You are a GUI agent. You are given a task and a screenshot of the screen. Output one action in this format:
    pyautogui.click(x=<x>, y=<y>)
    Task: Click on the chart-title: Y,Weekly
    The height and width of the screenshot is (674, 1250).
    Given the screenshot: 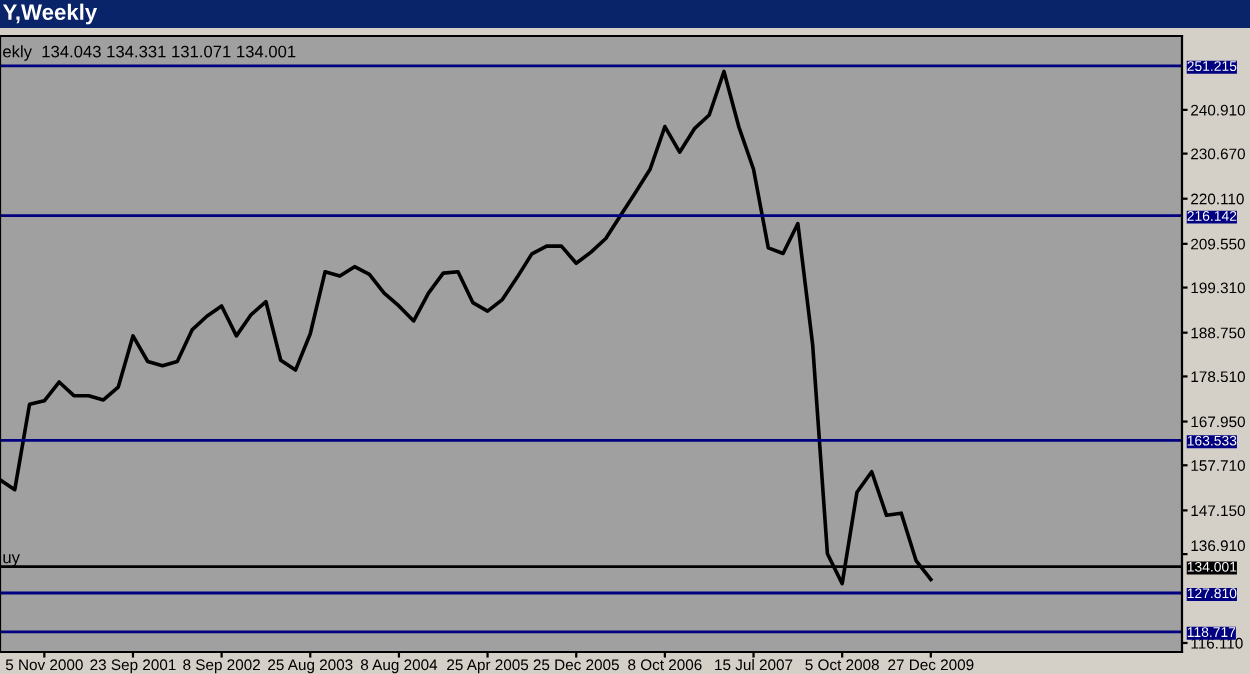 What is the action you would take?
    pyautogui.click(x=50, y=14)
    